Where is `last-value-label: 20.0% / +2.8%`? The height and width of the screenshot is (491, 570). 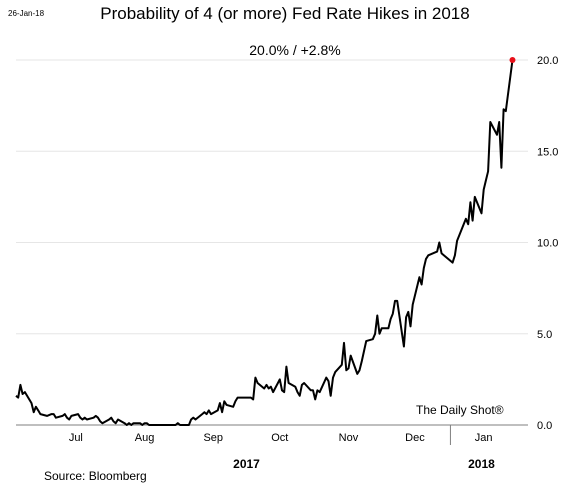 last-value-label: 20.0% / +2.8% is located at coordinates (295, 50).